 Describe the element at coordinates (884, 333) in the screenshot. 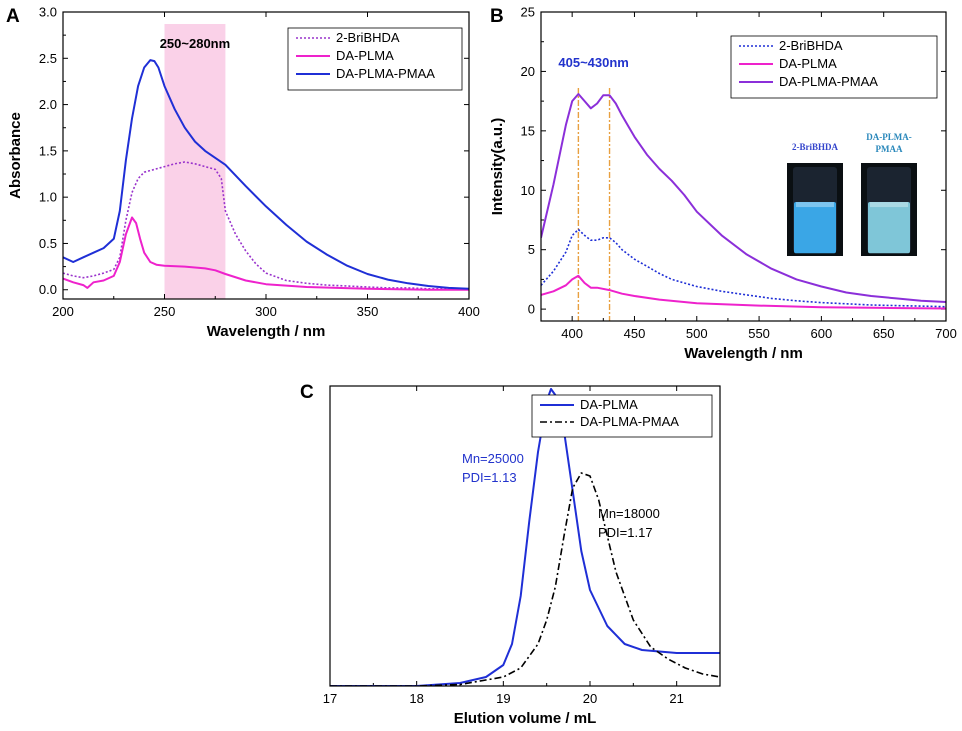

I see `panel-b-xtick-label: 650` at that location.